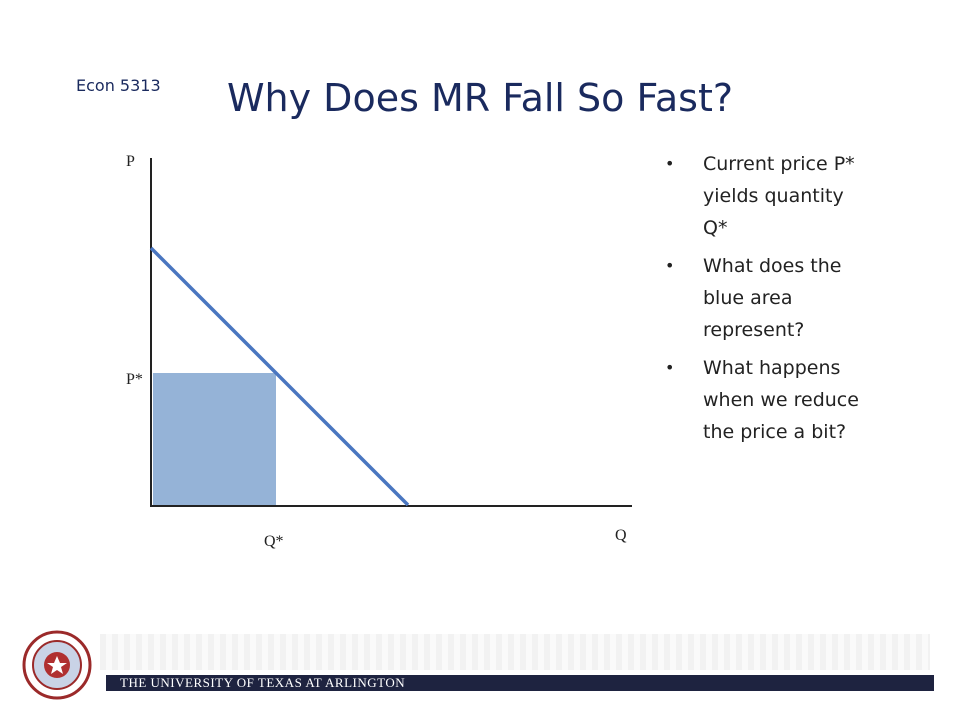 This screenshot has height=720, width=960. What do you see at coordinates (134, 379) in the screenshot?
I see `price-label: P*` at bounding box center [134, 379].